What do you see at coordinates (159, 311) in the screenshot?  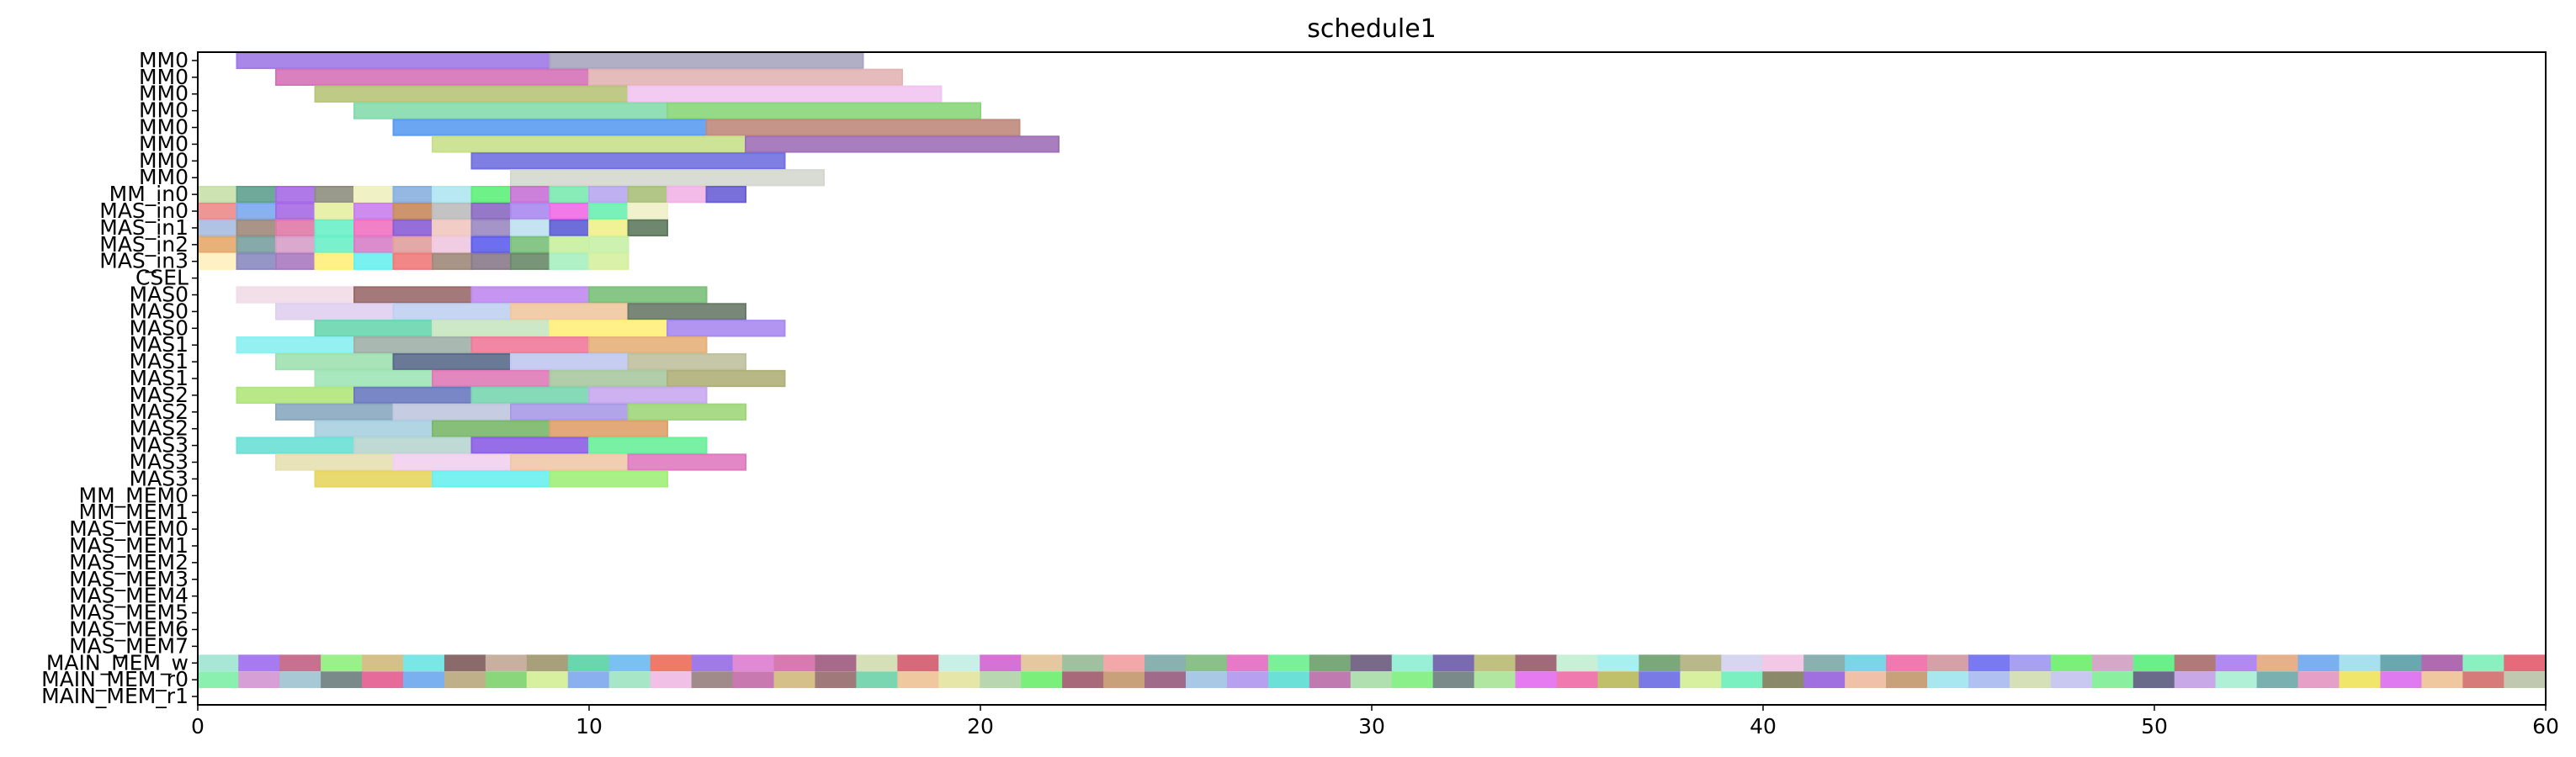 I see `y-tick-label: MAS0` at bounding box center [159, 311].